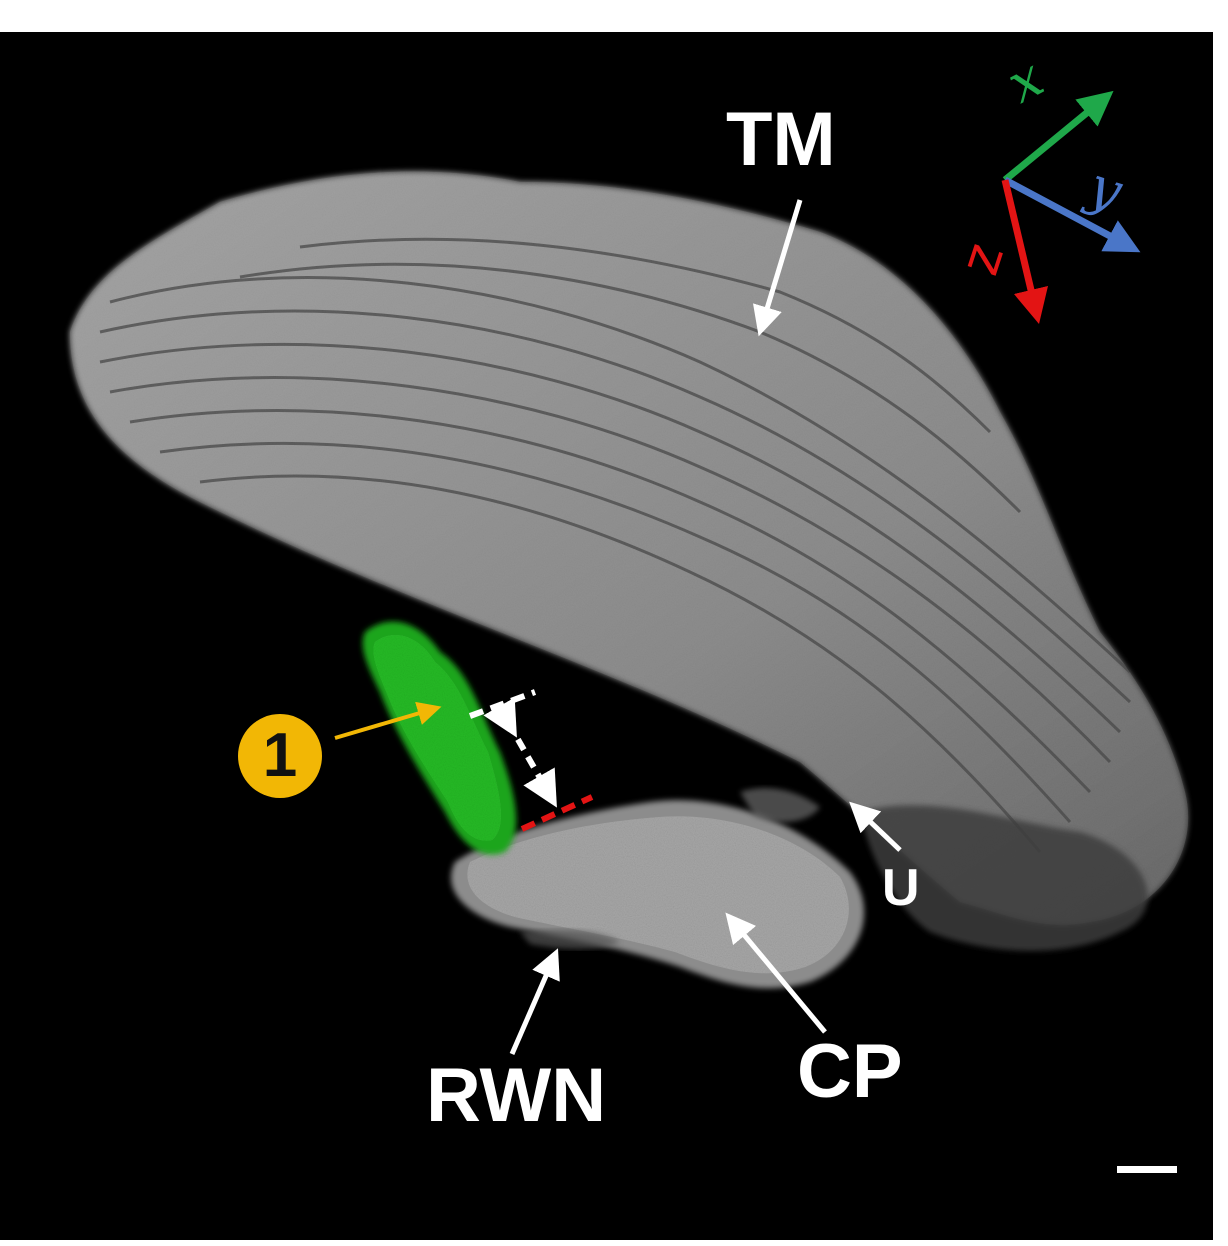 This screenshot has height=1246, width=1228. What do you see at coordinates (781, 139) in the screenshot?
I see `label-tm: TM` at bounding box center [781, 139].